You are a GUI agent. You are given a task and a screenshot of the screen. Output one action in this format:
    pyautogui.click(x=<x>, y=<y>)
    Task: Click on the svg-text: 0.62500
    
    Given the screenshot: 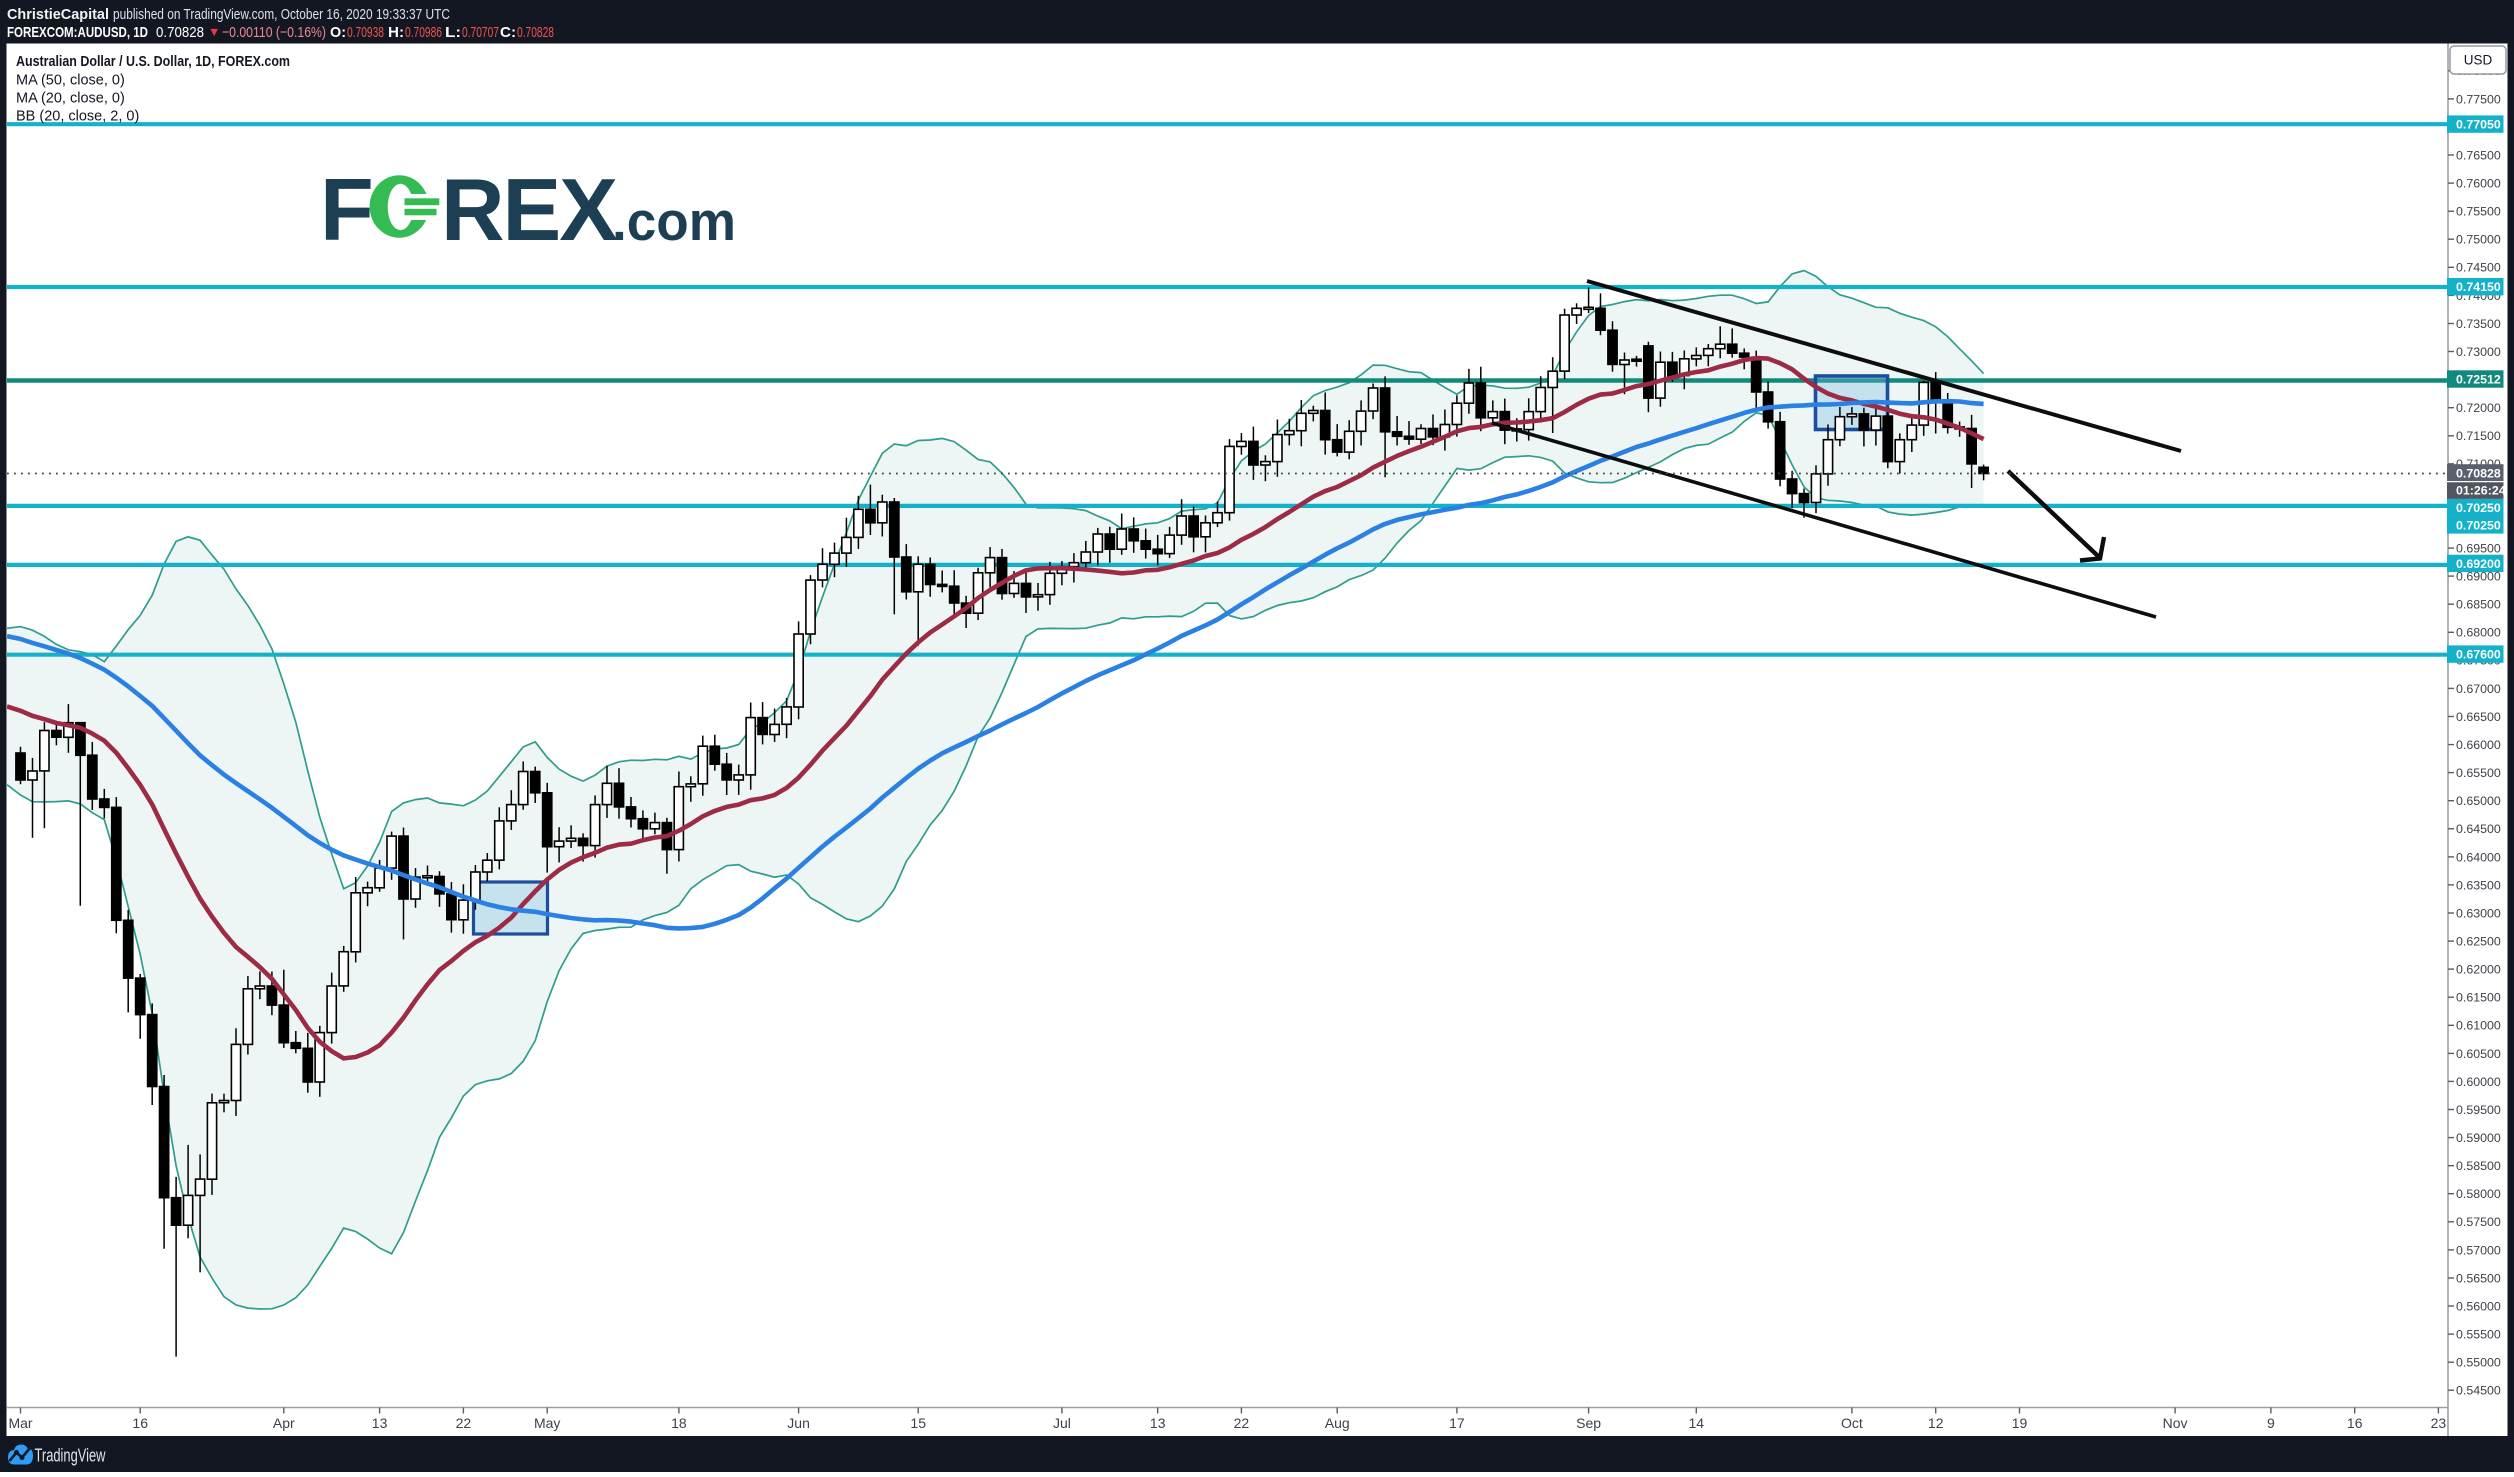 What is the action you would take?
    pyautogui.click(x=2478, y=942)
    